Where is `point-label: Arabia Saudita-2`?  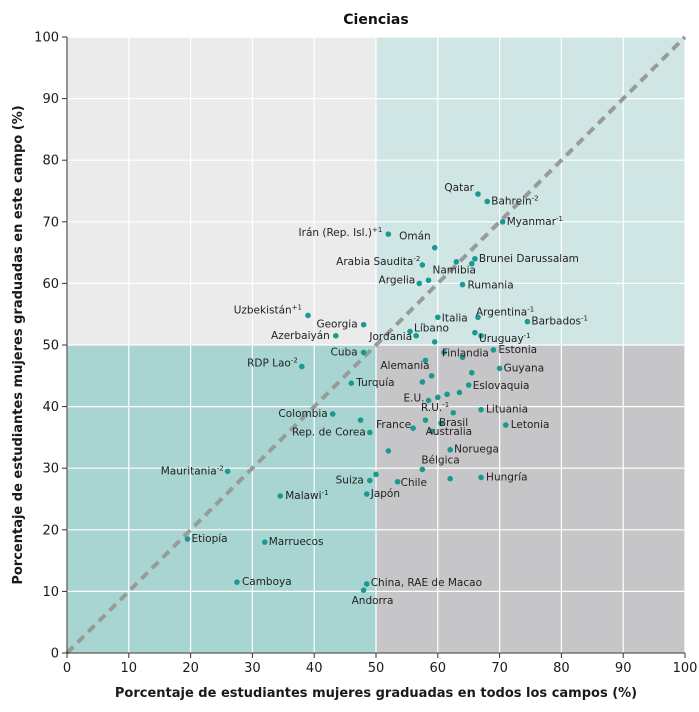
point-label: Arabia Saudita-2 is located at coordinates (378, 261).